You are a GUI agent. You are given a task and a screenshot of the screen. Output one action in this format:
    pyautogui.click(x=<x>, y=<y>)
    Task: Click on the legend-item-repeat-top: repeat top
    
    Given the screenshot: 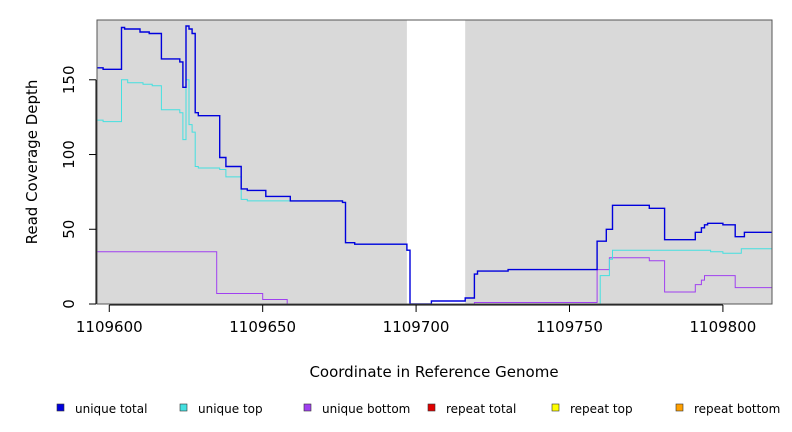 What is the action you would take?
    pyautogui.click(x=592, y=409)
    